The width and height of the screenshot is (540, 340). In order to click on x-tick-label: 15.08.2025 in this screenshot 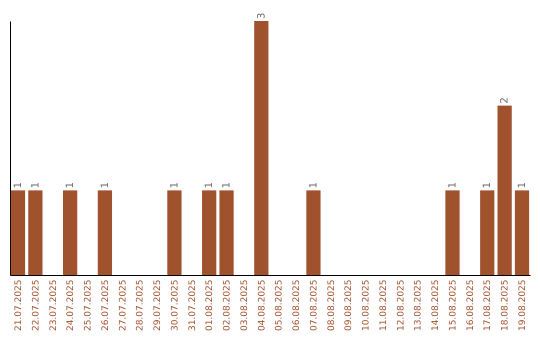, I will do `click(453, 306)`.